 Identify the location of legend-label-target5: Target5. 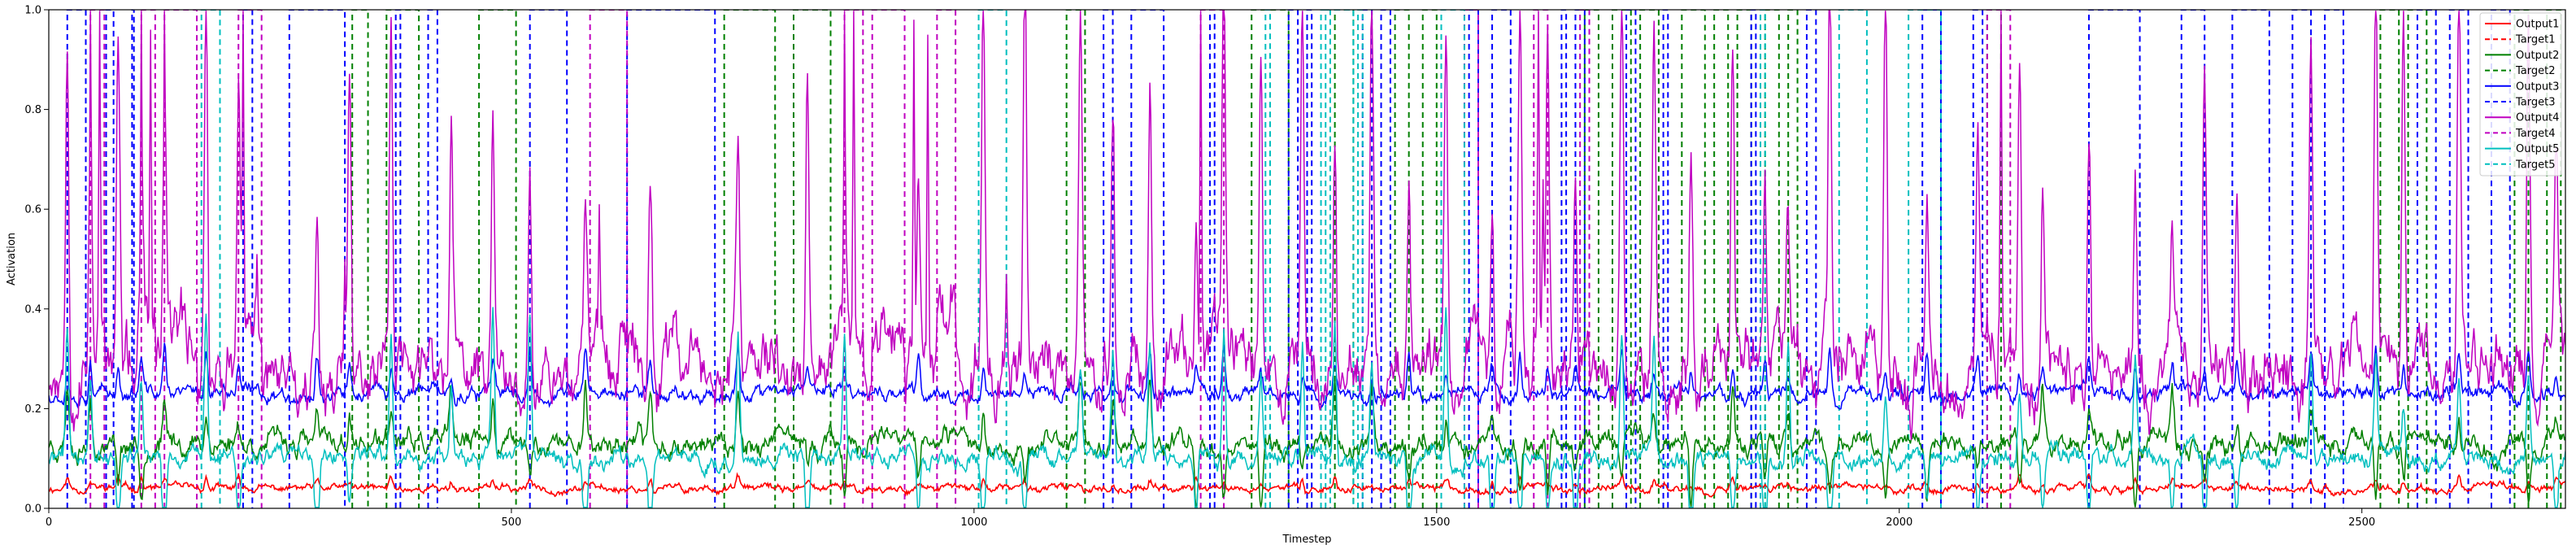
(2536, 165).